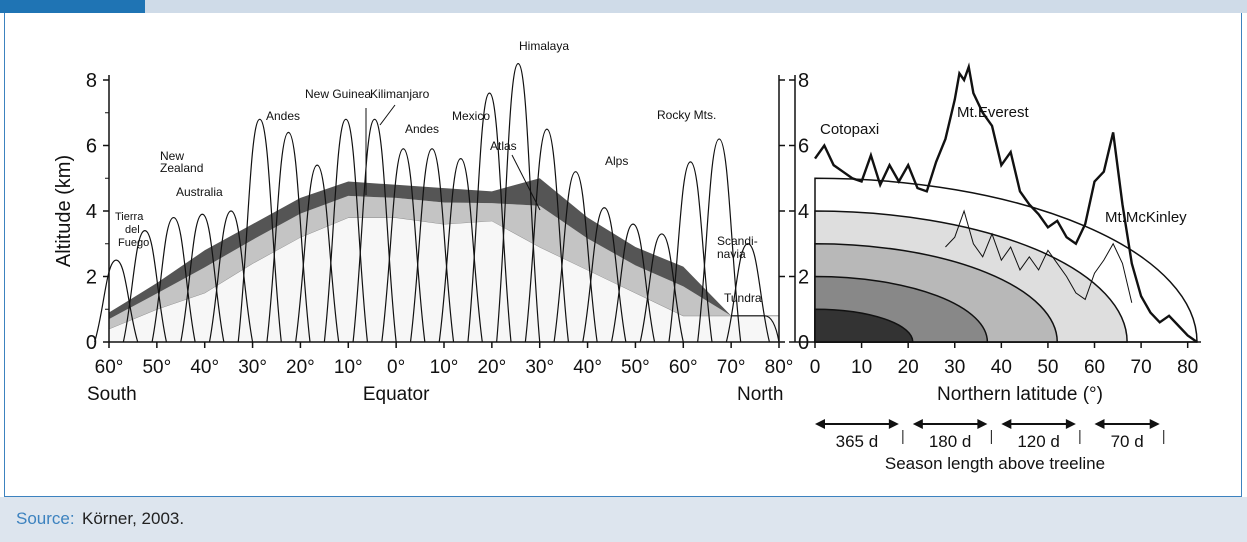  What do you see at coordinates (64, 211) in the screenshot?
I see `y-axis-title: Altitude (km)` at bounding box center [64, 211].